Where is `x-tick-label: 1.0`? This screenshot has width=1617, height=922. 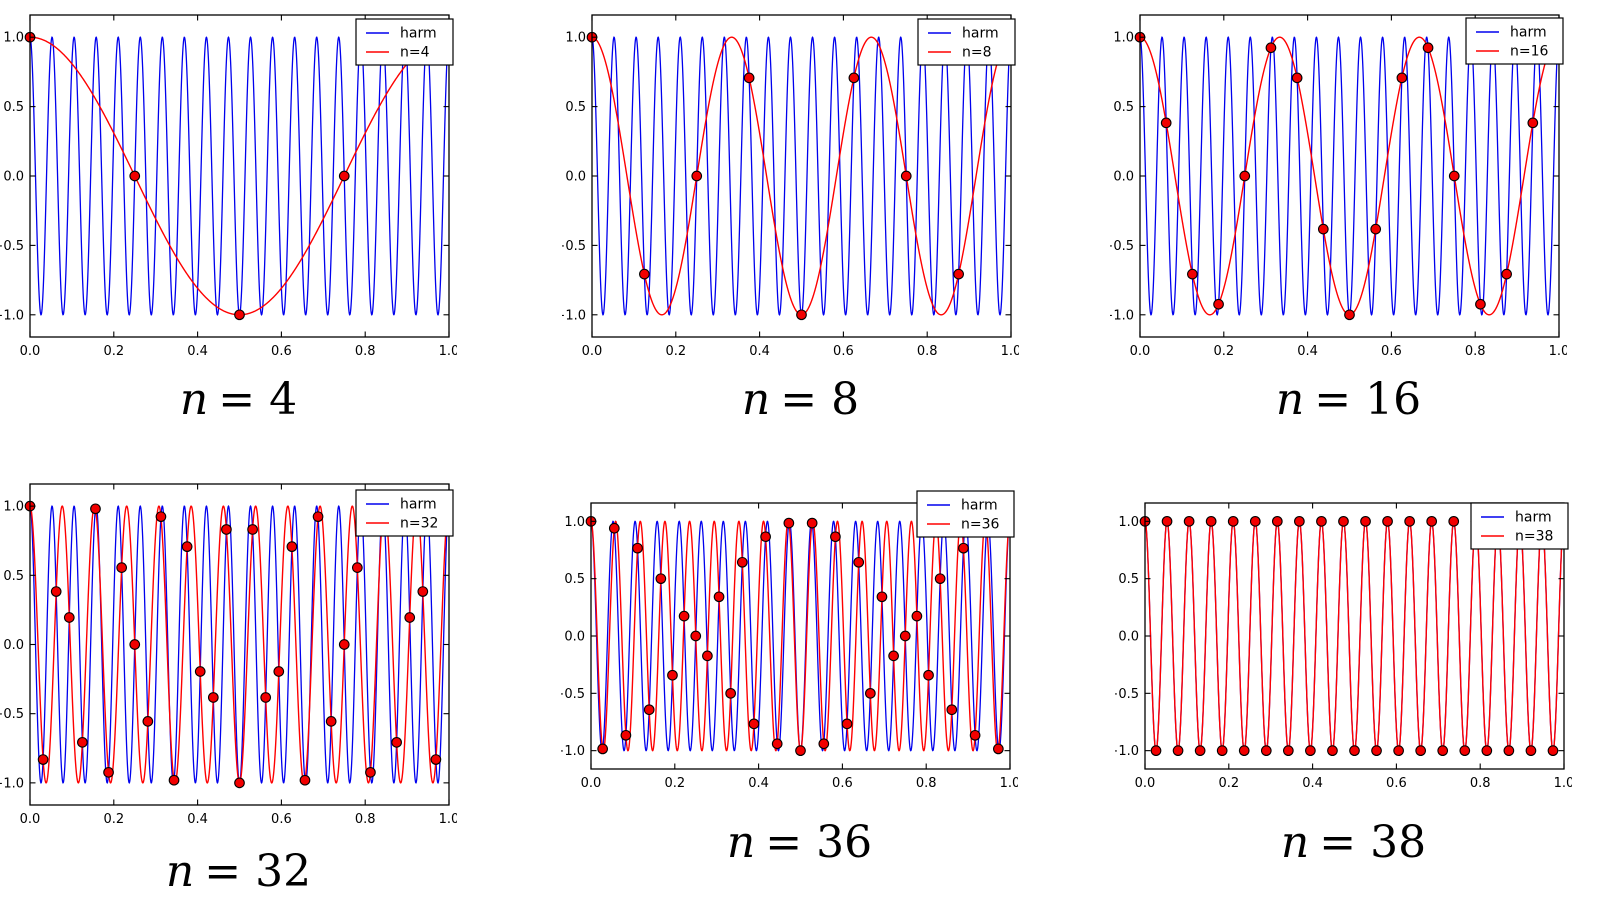
x-tick-label: 1.0 is located at coordinates (1558, 351).